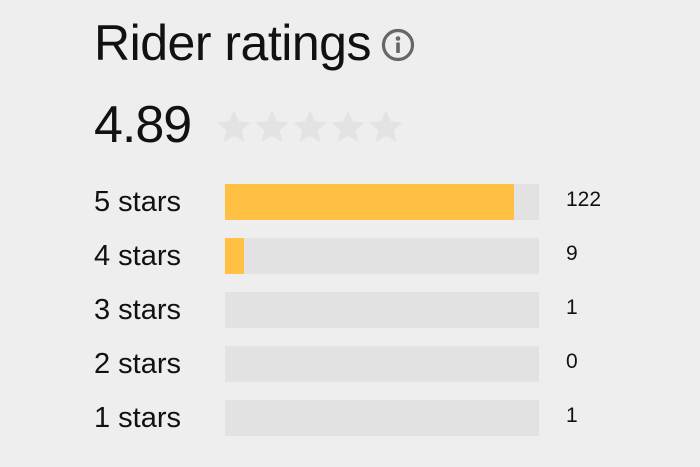 This screenshot has width=700, height=467. I want to click on rating-row-3-stars: 3 stars 1, so click(350, 310).